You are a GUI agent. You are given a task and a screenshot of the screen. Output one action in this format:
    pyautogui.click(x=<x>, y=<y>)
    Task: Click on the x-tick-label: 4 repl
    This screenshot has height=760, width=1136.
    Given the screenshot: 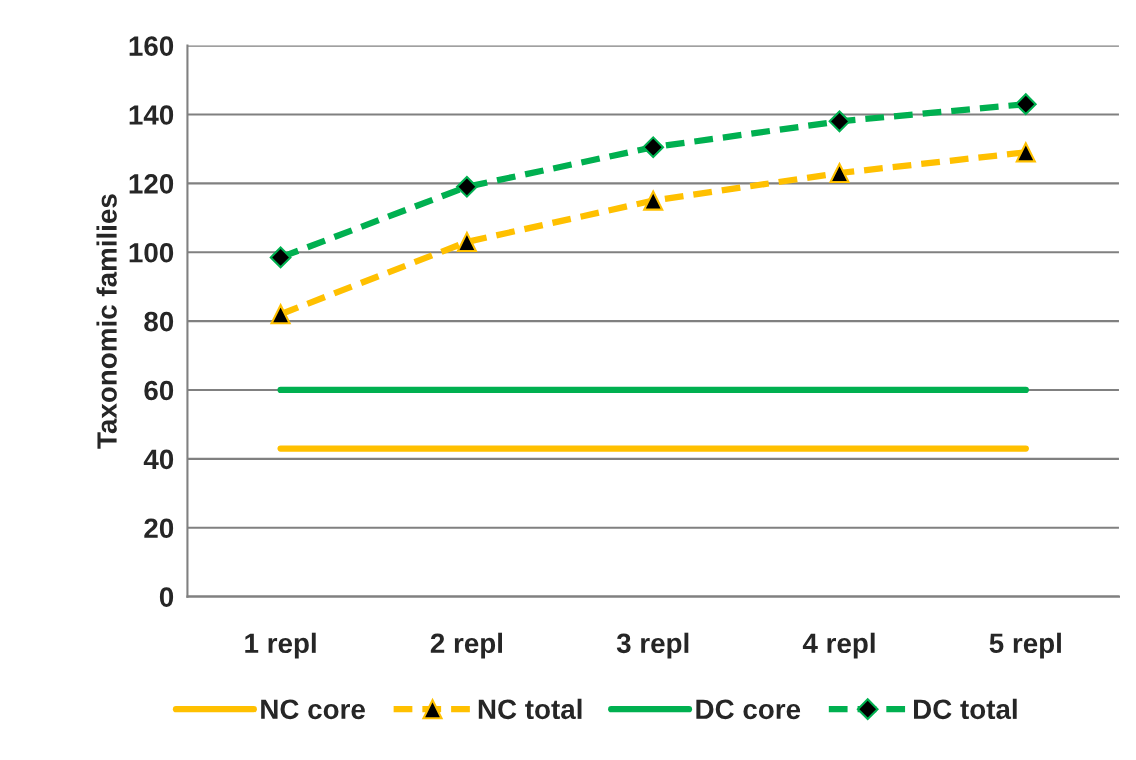 What is the action you would take?
    pyautogui.click(x=838, y=645)
    